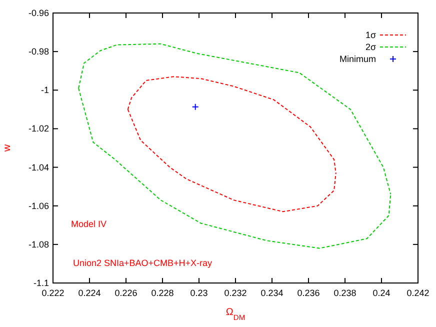 Image resolution: width=436 pixels, height=327 pixels. Describe the element at coordinates (89, 224) in the screenshot. I see `annotation: Model IV` at that location.